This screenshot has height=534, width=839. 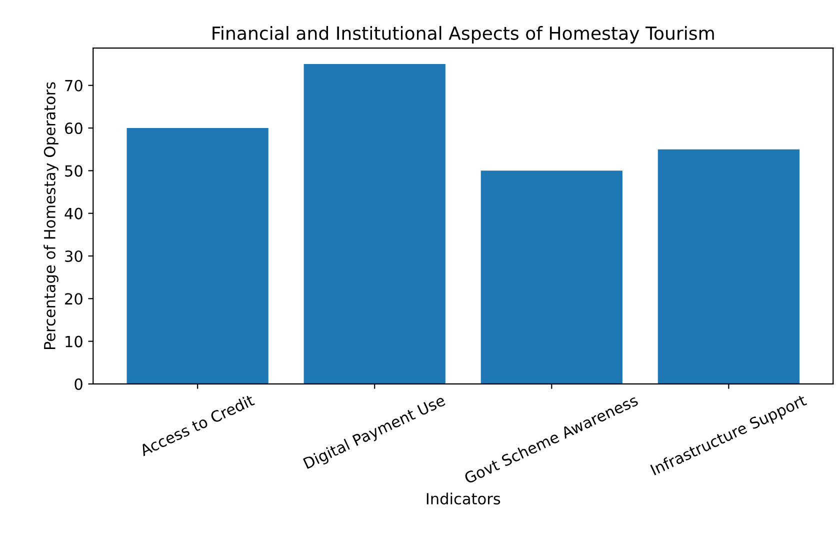 What do you see at coordinates (73, 256) in the screenshot?
I see `y-tick-label: 30` at bounding box center [73, 256].